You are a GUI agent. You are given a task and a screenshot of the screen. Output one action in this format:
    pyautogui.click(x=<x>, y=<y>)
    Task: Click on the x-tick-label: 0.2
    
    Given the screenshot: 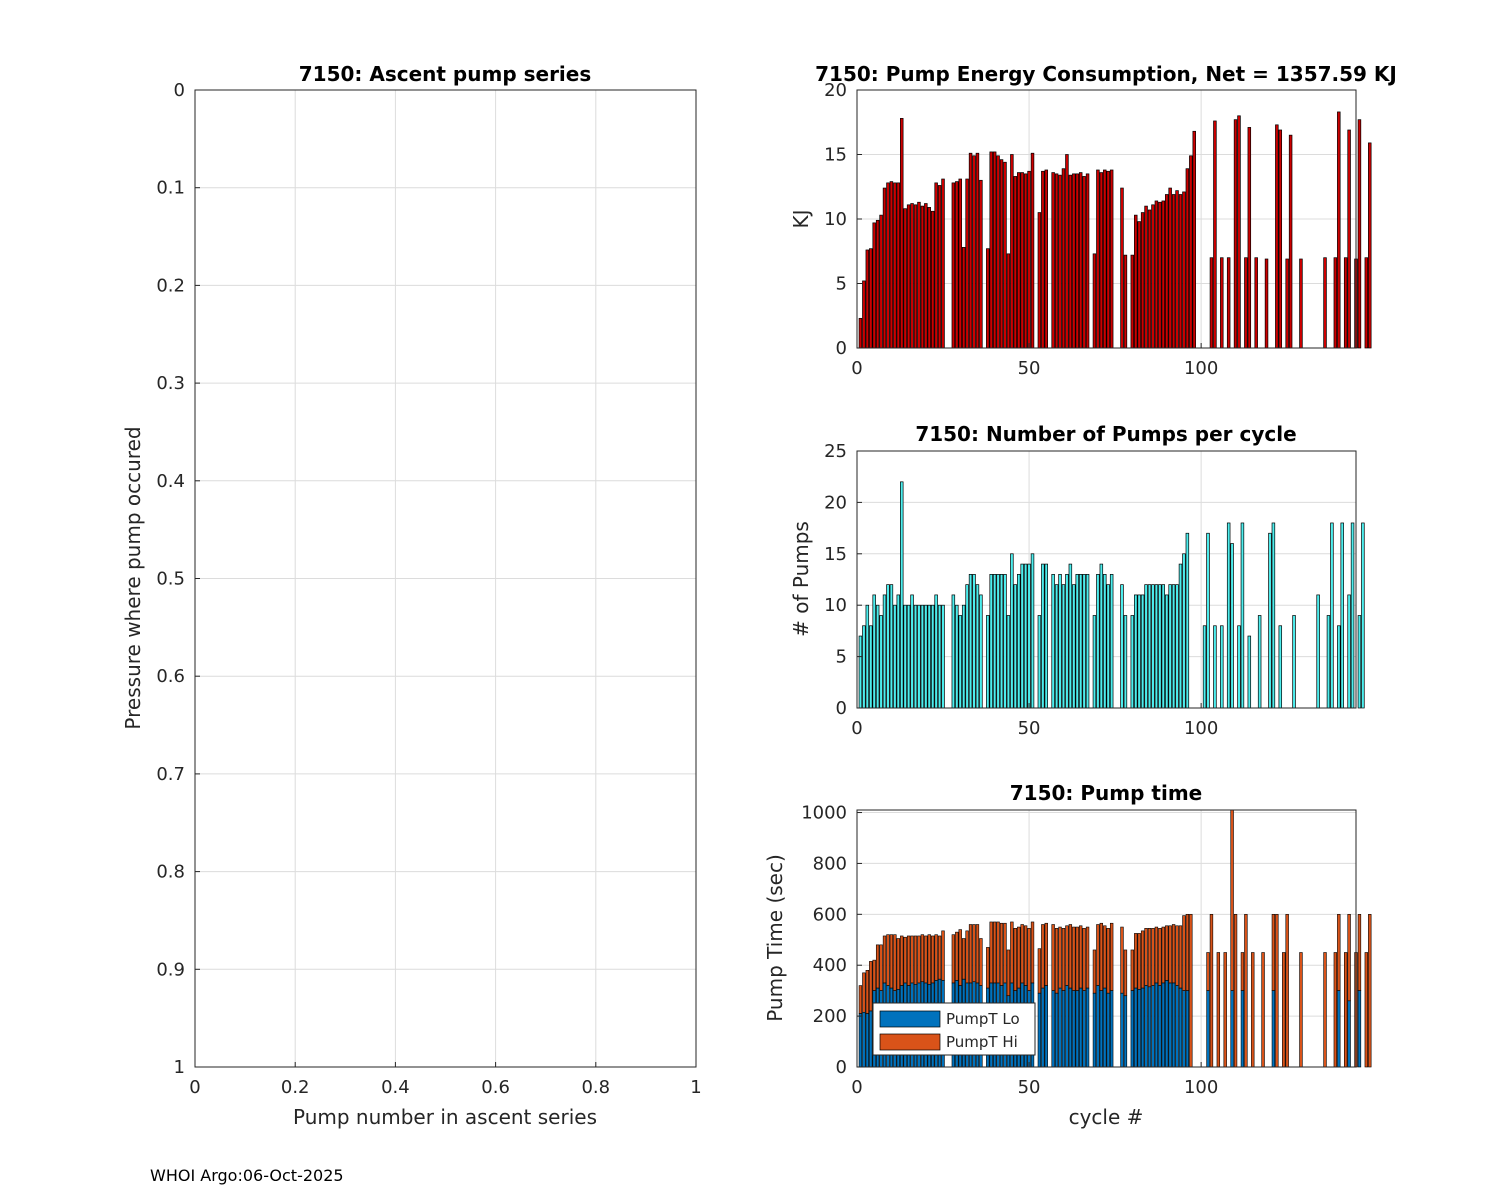 What is the action you would take?
    pyautogui.click(x=295, y=1087)
    